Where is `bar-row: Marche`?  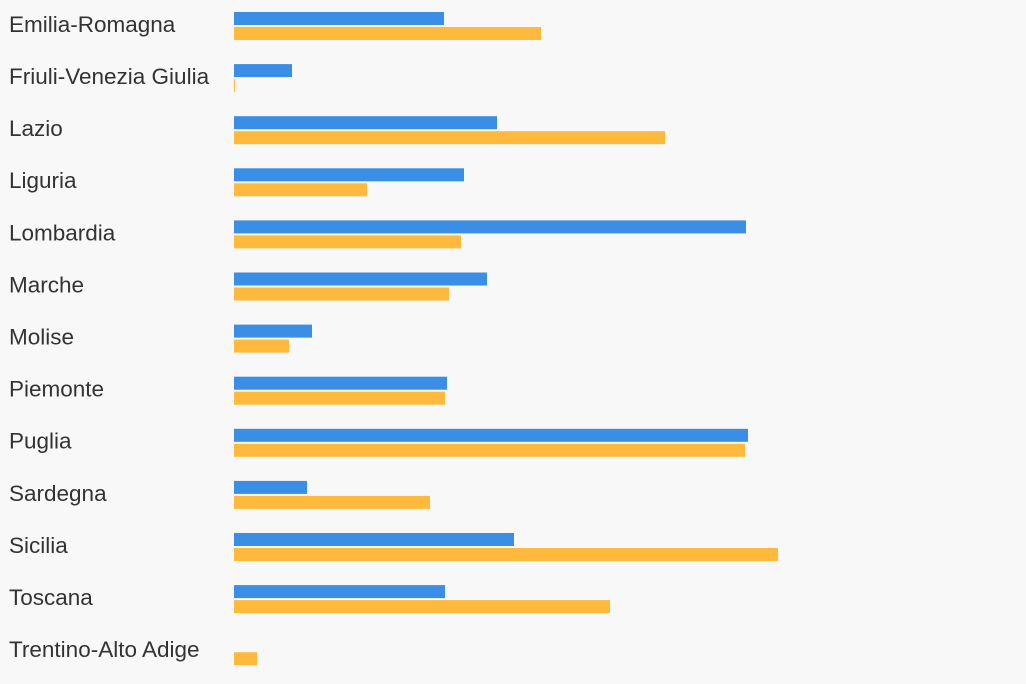 bar-row: Marche is located at coordinates (248, 286).